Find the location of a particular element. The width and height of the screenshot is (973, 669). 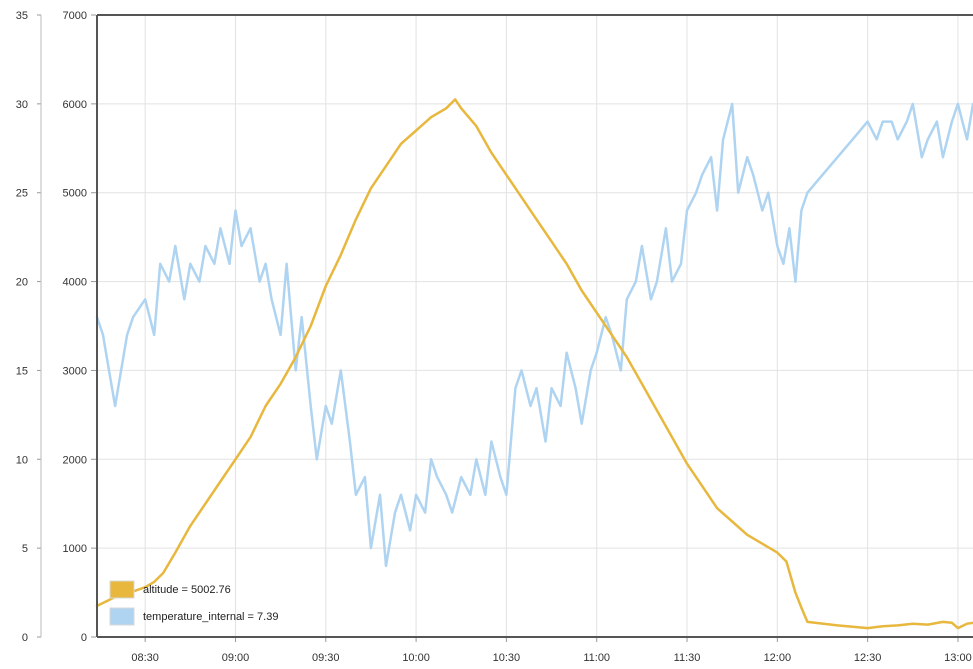

y-right-tick-label: 3000 is located at coordinates (75, 371).